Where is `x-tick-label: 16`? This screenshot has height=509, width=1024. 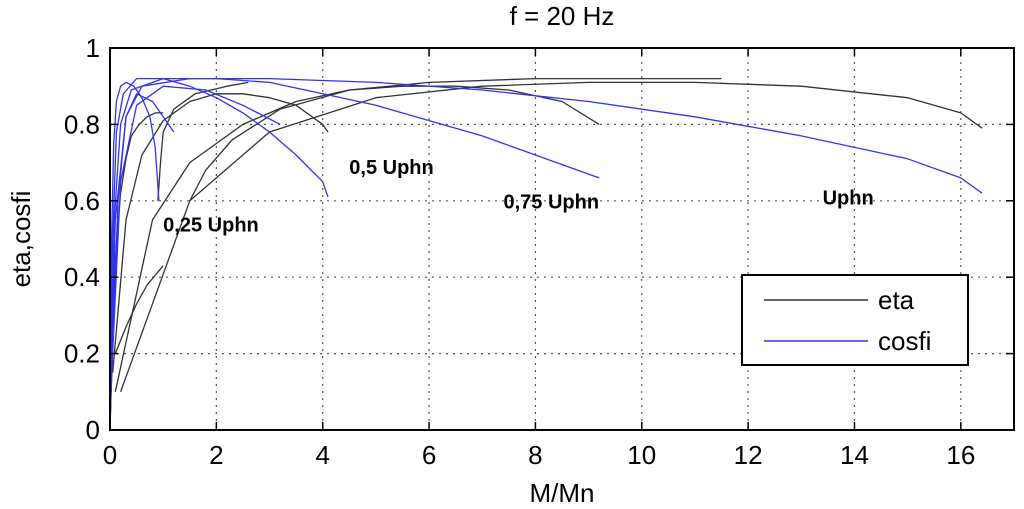
x-tick-label: 16 is located at coordinates (960, 455).